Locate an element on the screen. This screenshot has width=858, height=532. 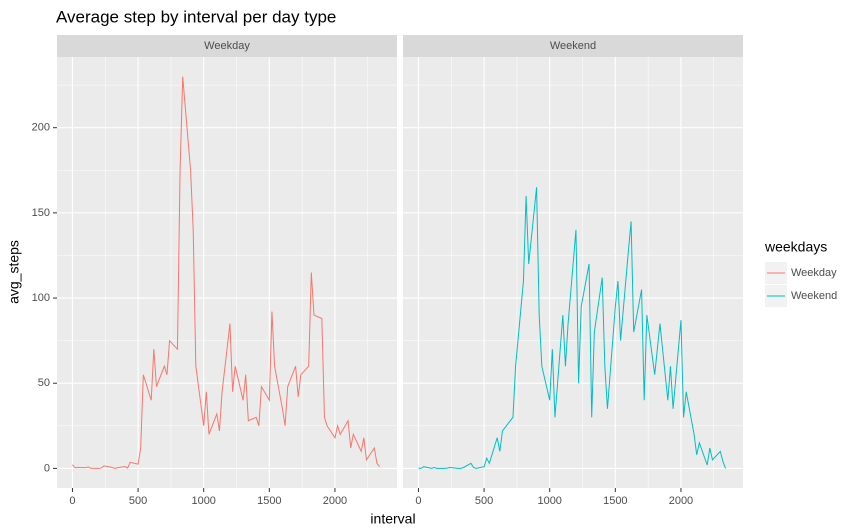
strip-label: Weekday is located at coordinates (227, 46).